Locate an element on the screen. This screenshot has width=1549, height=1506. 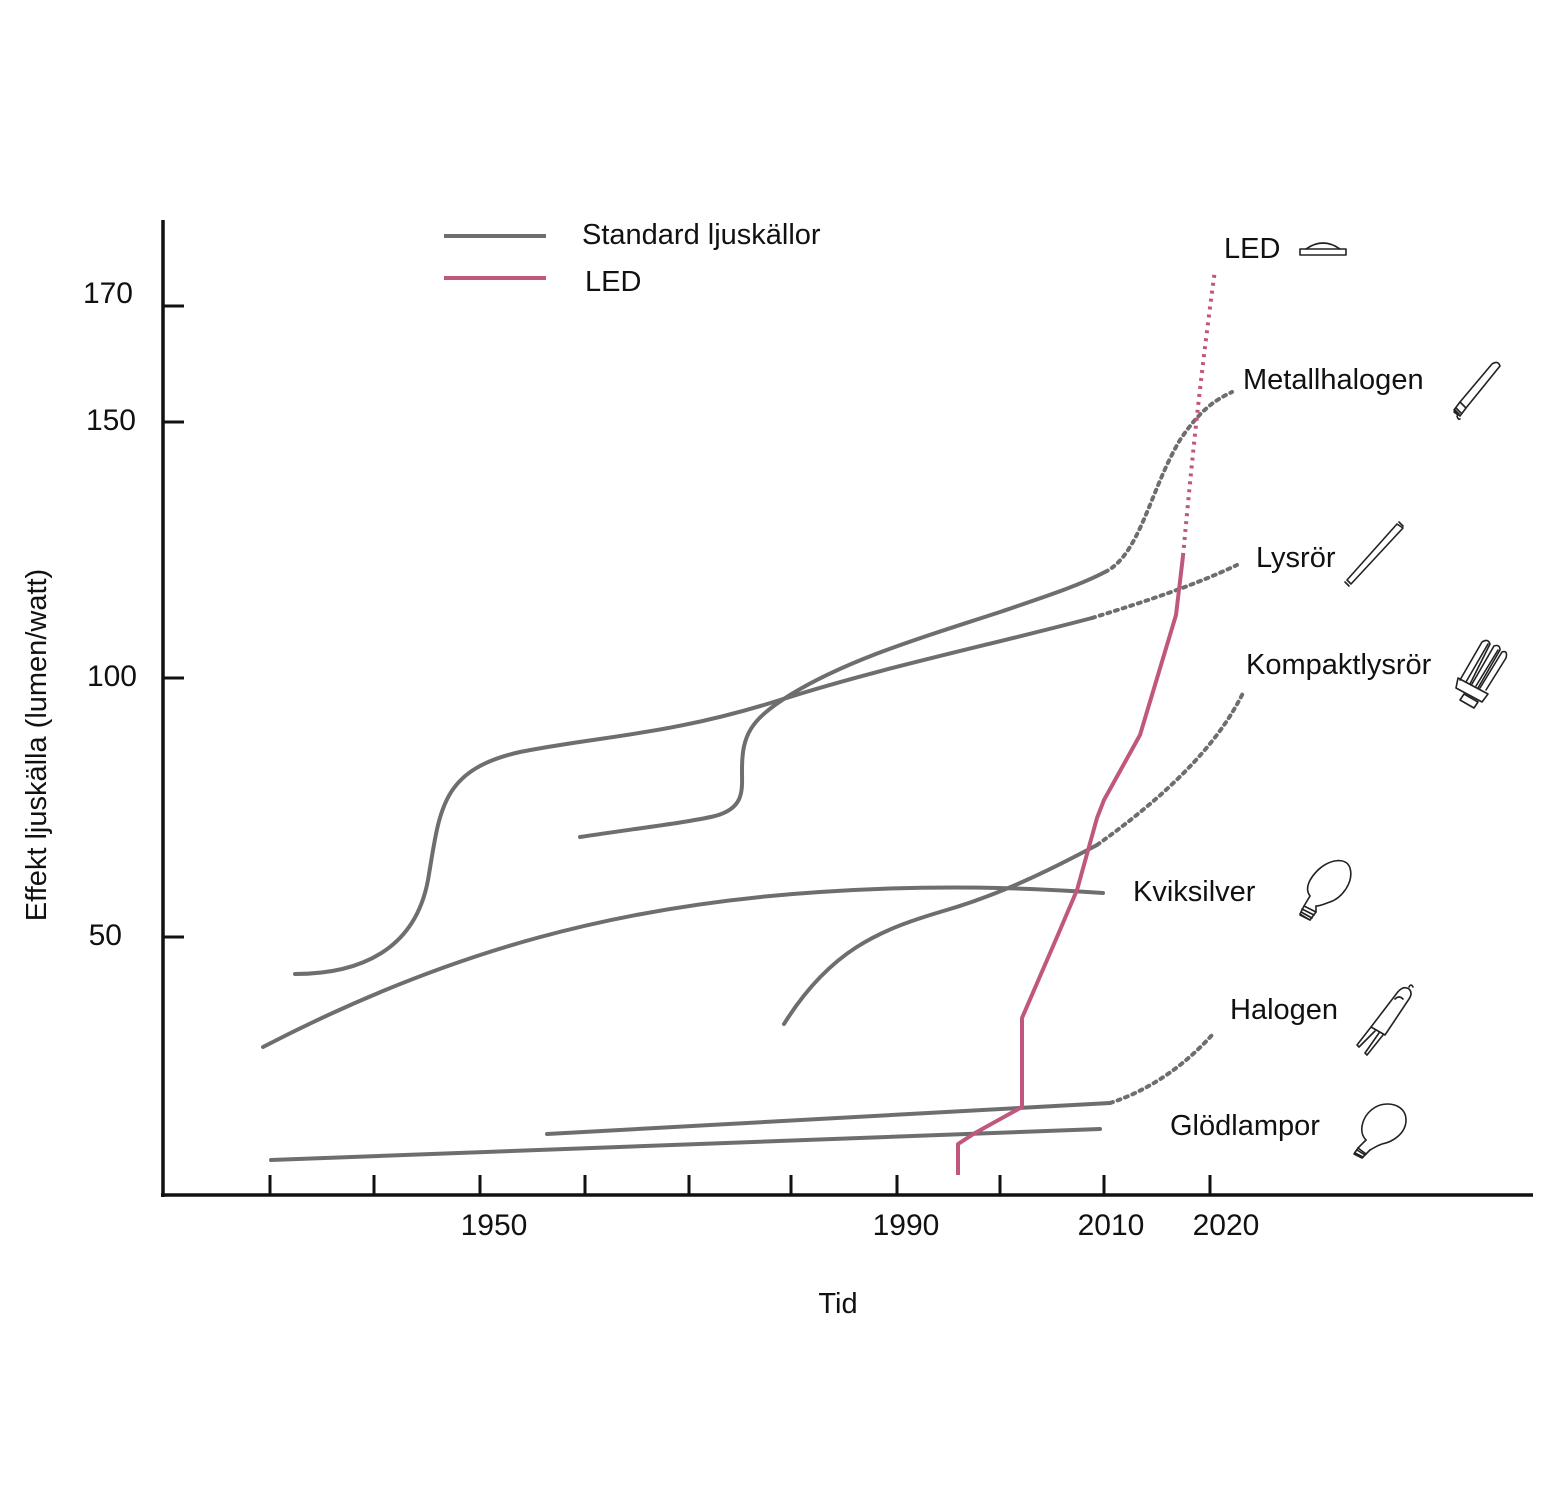
series-lysror-projection is located at coordinates (1164, 591).